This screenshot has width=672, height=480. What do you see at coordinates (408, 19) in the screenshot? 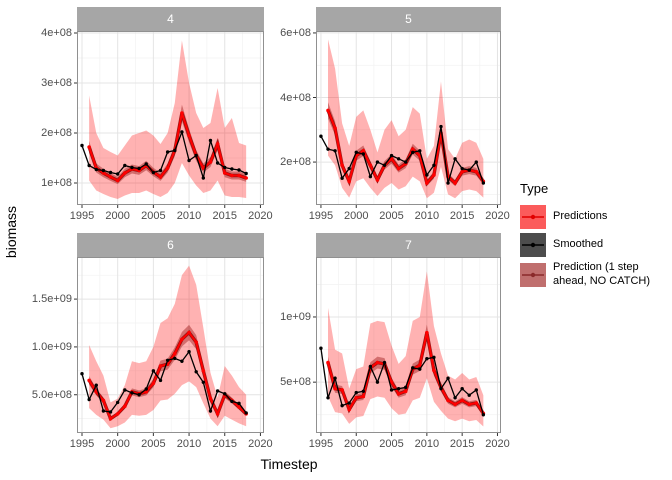
I see `facet-strip-5: 5` at bounding box center [408, 19].